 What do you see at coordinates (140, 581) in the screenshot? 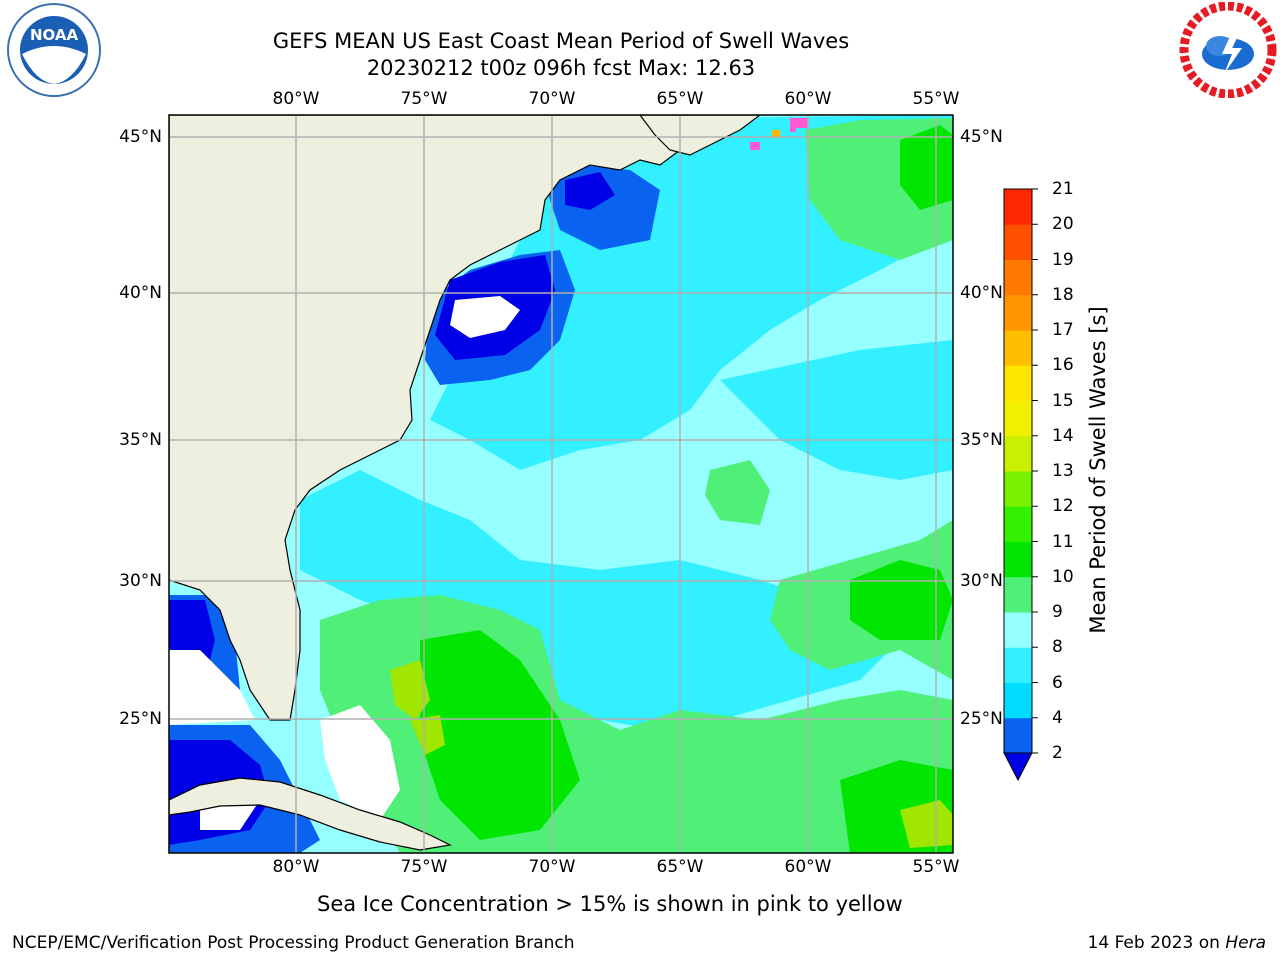
I see `lat-label-left: 30°N` at bounding box center [140, 581].